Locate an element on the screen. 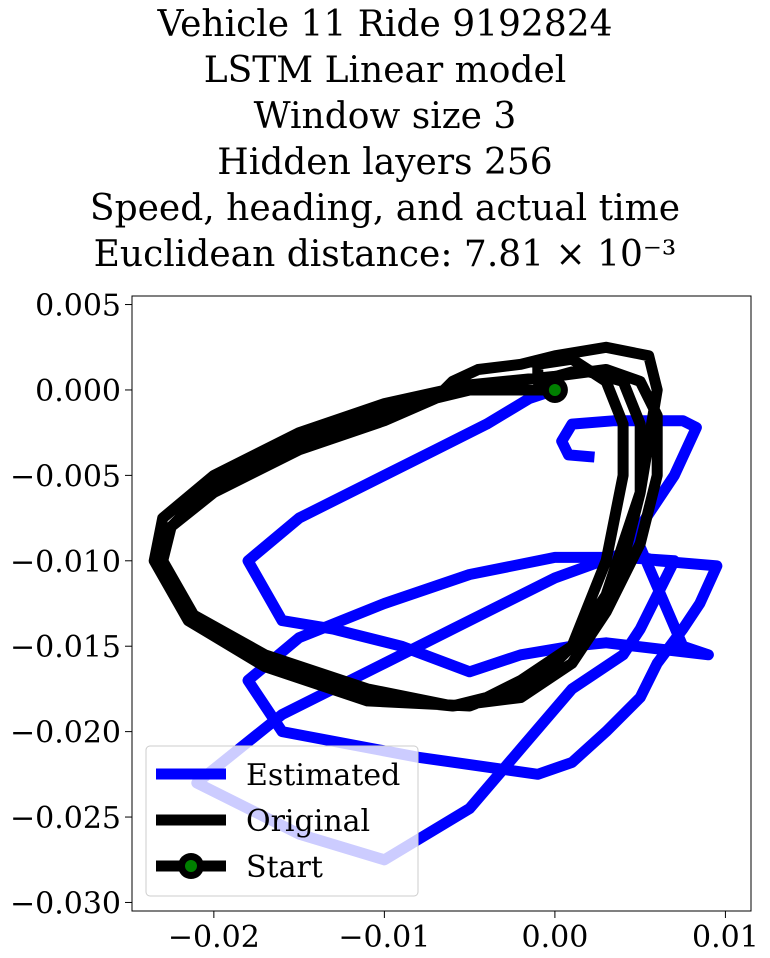  legend-label-start: Start is located at coordinates (284, 867).